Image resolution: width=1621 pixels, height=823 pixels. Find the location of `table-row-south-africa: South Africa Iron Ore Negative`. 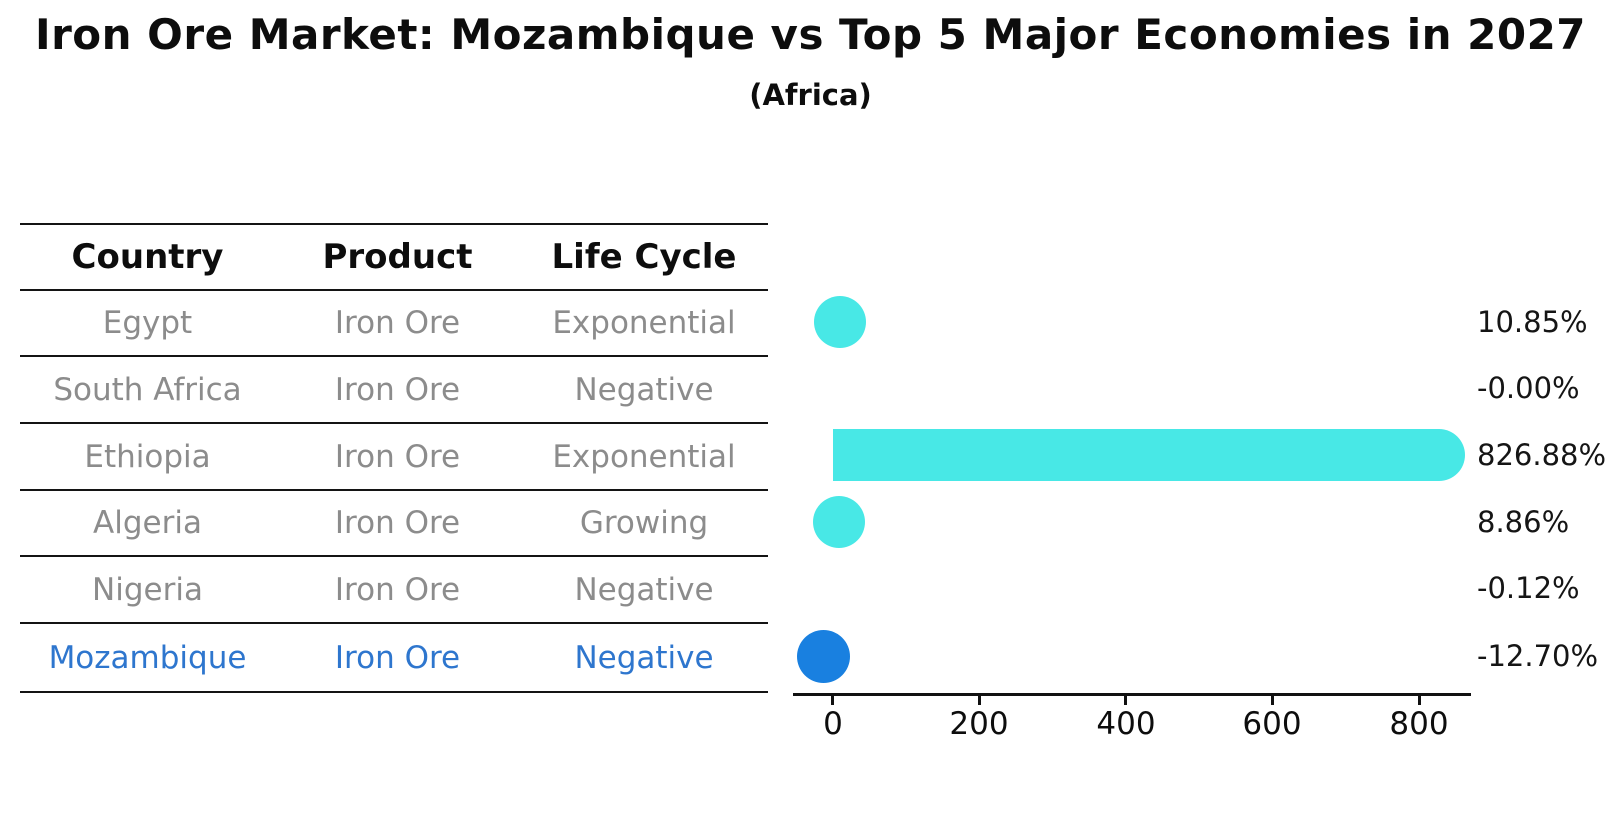

table-row-south-africa: South Africa Iron Ore Negative is located at coordinates (394, 388).